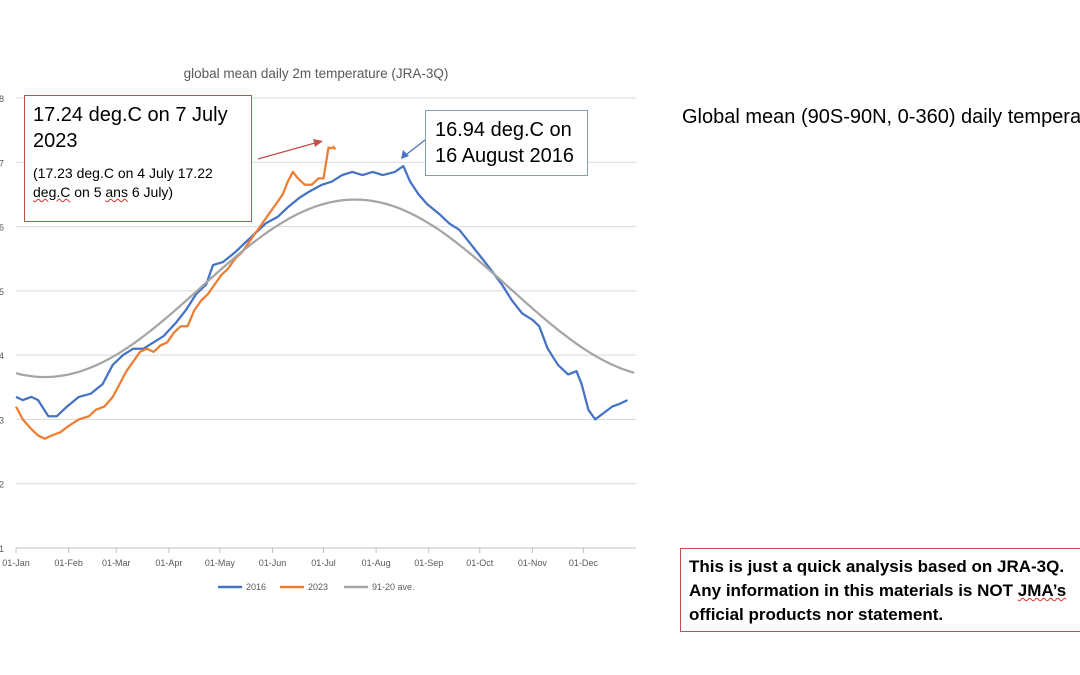 The width and height of the screenshot is (1080, 675). Describe the element at coordinates (130, 115) in the screenshot. I see `annotation-2023-line1: 17.24 deg.C on 7 July` at that location.